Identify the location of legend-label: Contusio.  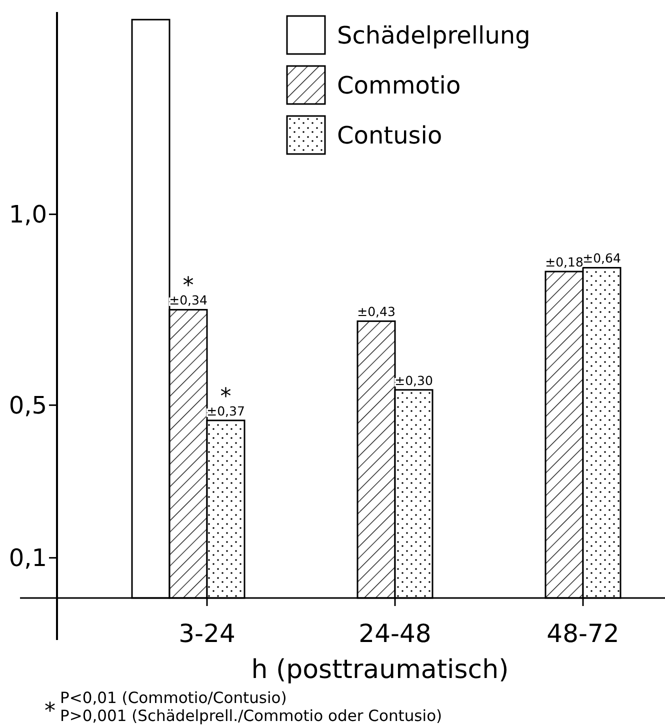
(389, 135).